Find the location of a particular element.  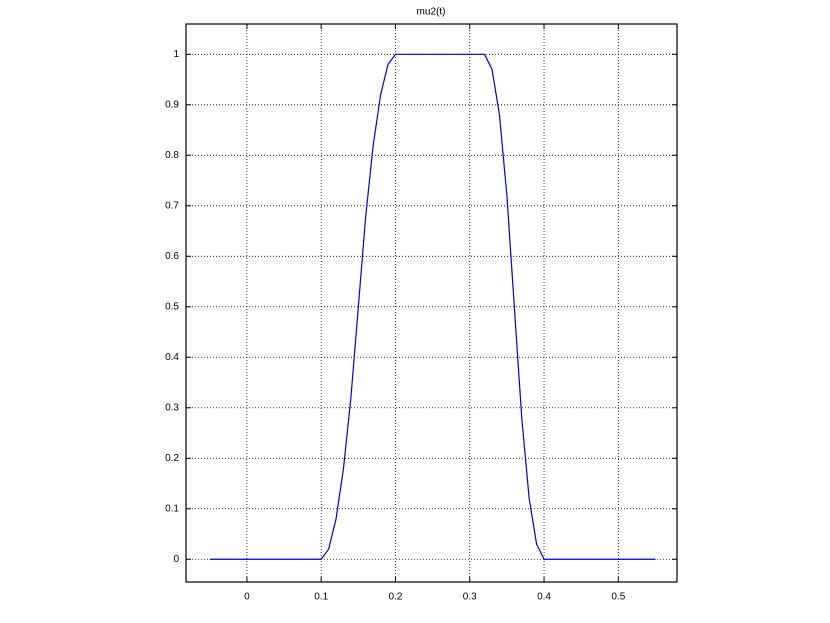

y-tick-label: 0.8 is located at coordinates (172, 155).